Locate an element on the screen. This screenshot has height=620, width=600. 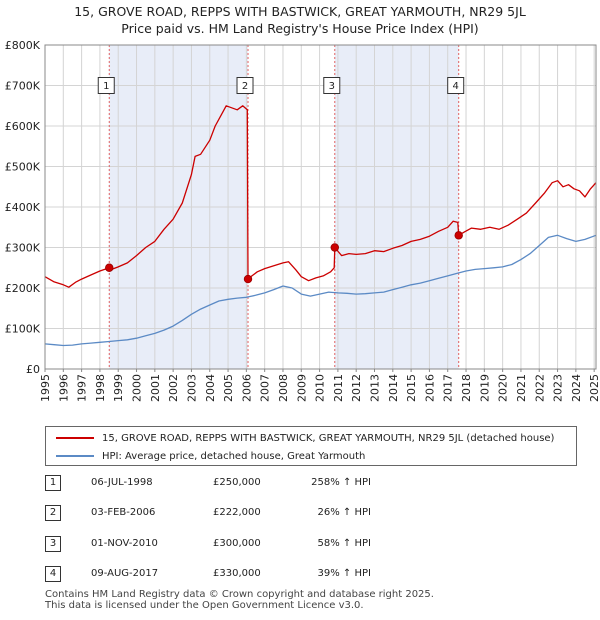
sale-hpi-change: 258% ↑ HPI is located at coordinates (341, 482).